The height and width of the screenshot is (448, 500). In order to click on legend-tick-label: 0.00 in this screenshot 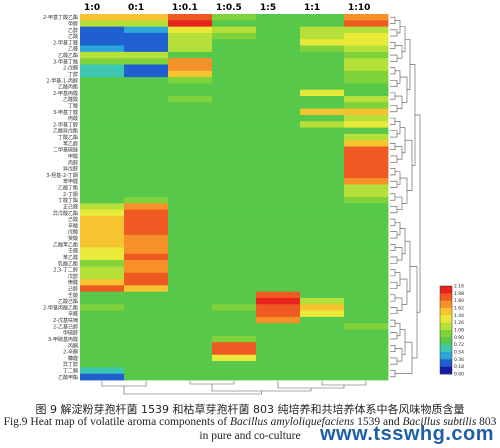, I will do `click(459, 375)`.